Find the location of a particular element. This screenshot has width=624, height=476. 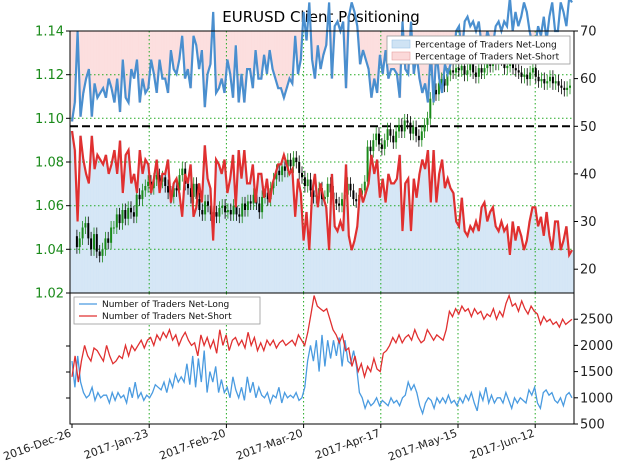

top-legend-box is located at coordinates (478, 50).